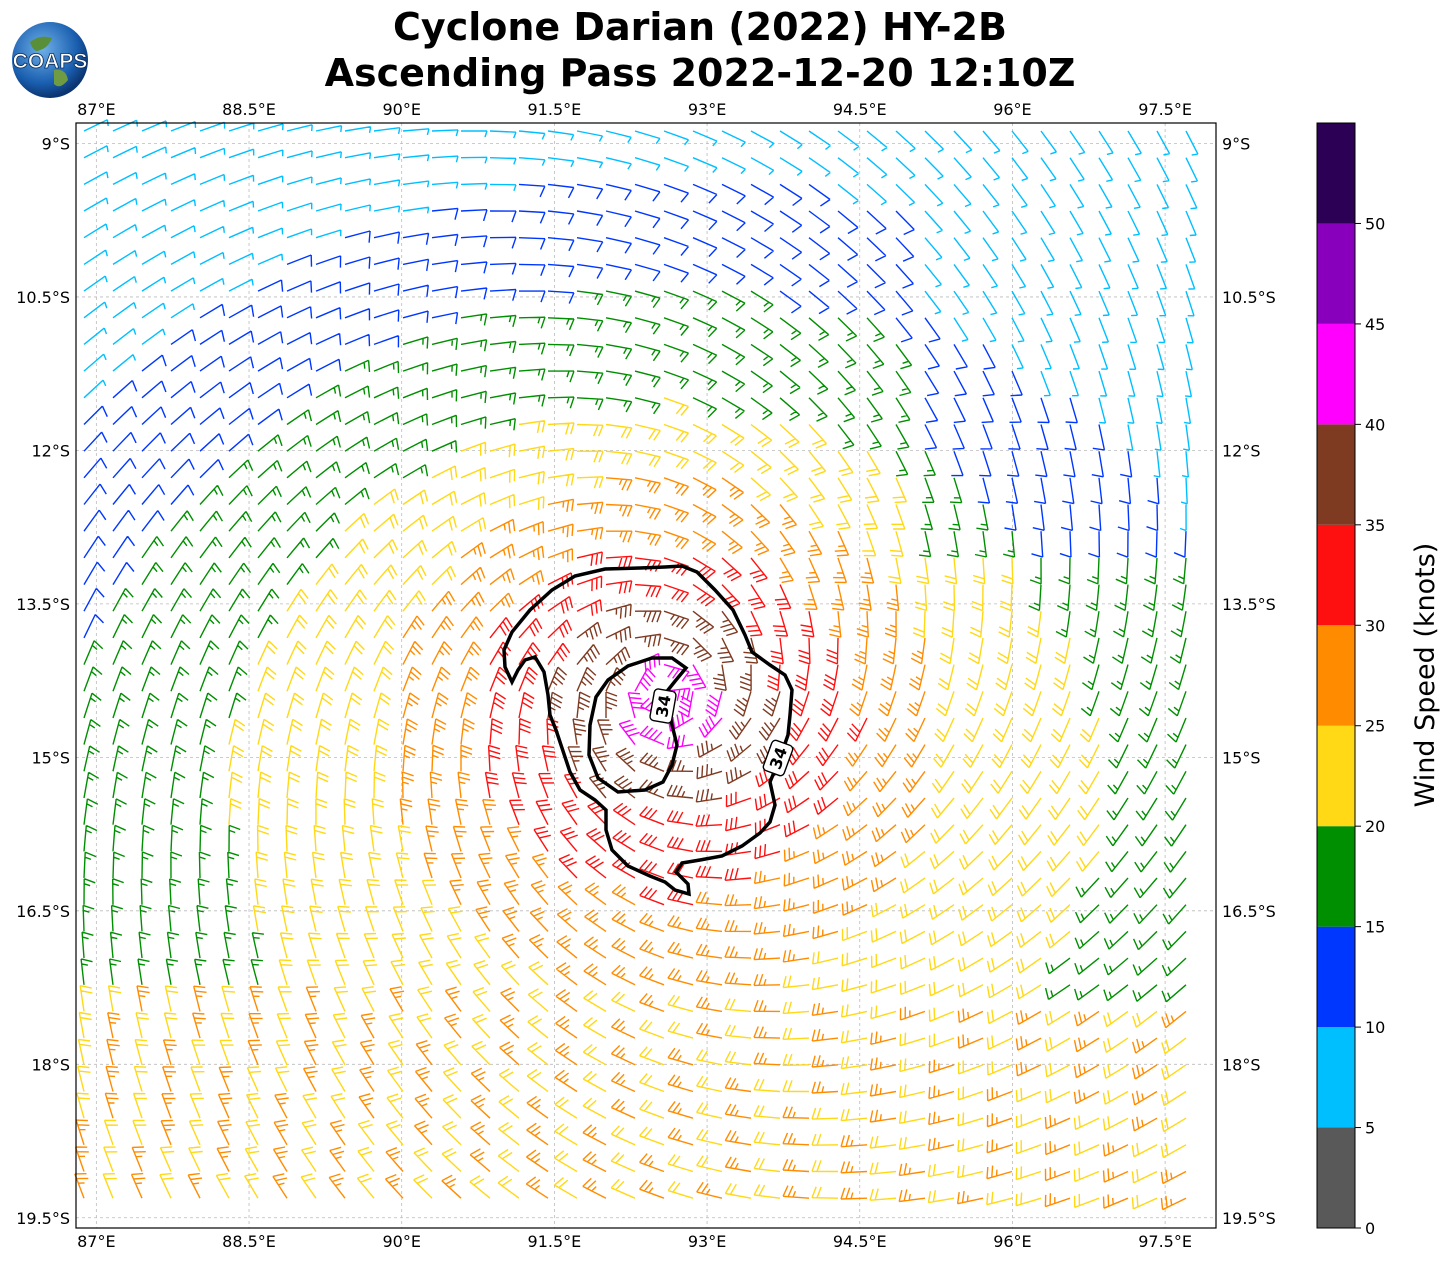 The image size is (1454, 1264). What do you see at coordinates (1165, 109) in the screenshot?
I see `lon-tick-label-top: 97.5°E` at bounding box center [1165, 109].